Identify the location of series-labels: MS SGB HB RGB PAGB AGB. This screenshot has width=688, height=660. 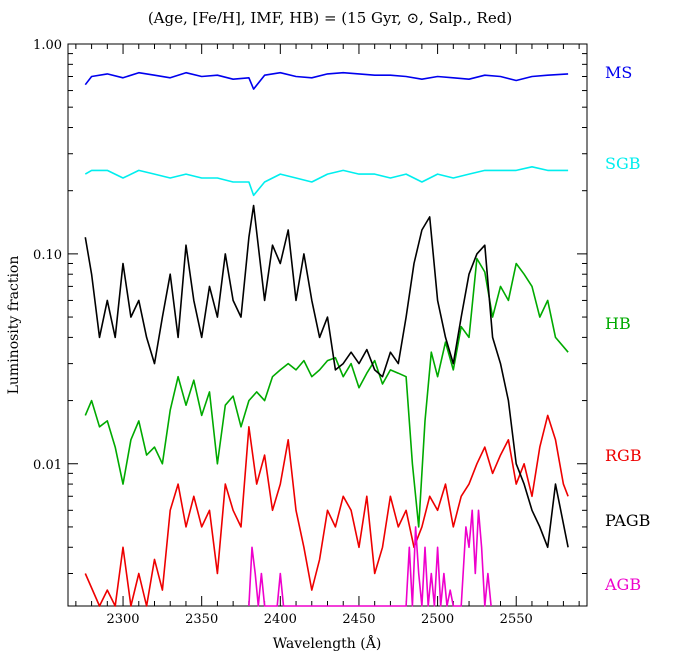
(627, 328).